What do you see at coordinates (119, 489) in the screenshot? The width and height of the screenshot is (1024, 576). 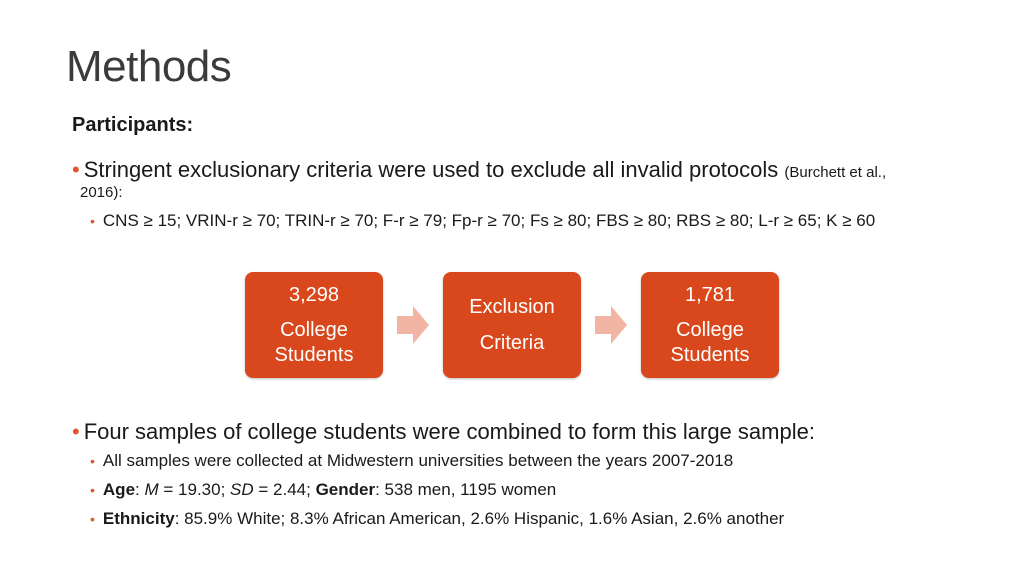 I see `age-label: Age` at bounding box center [119, 489].